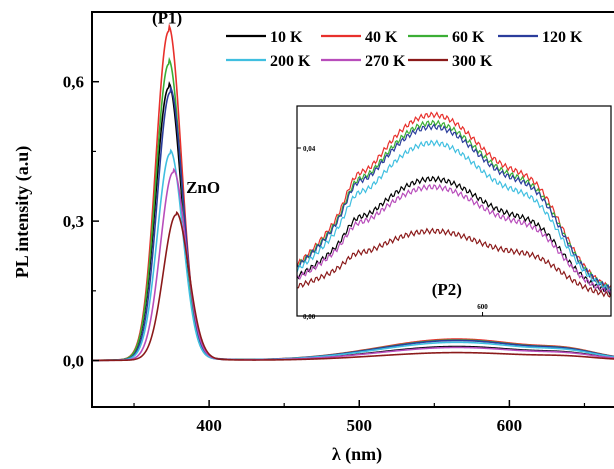 Image resolution: width=614 pixels, height=469 pixels. Describe the element at coordinates (290, 61) in the screenshot. I see `legend-label: 200 K` at that location.